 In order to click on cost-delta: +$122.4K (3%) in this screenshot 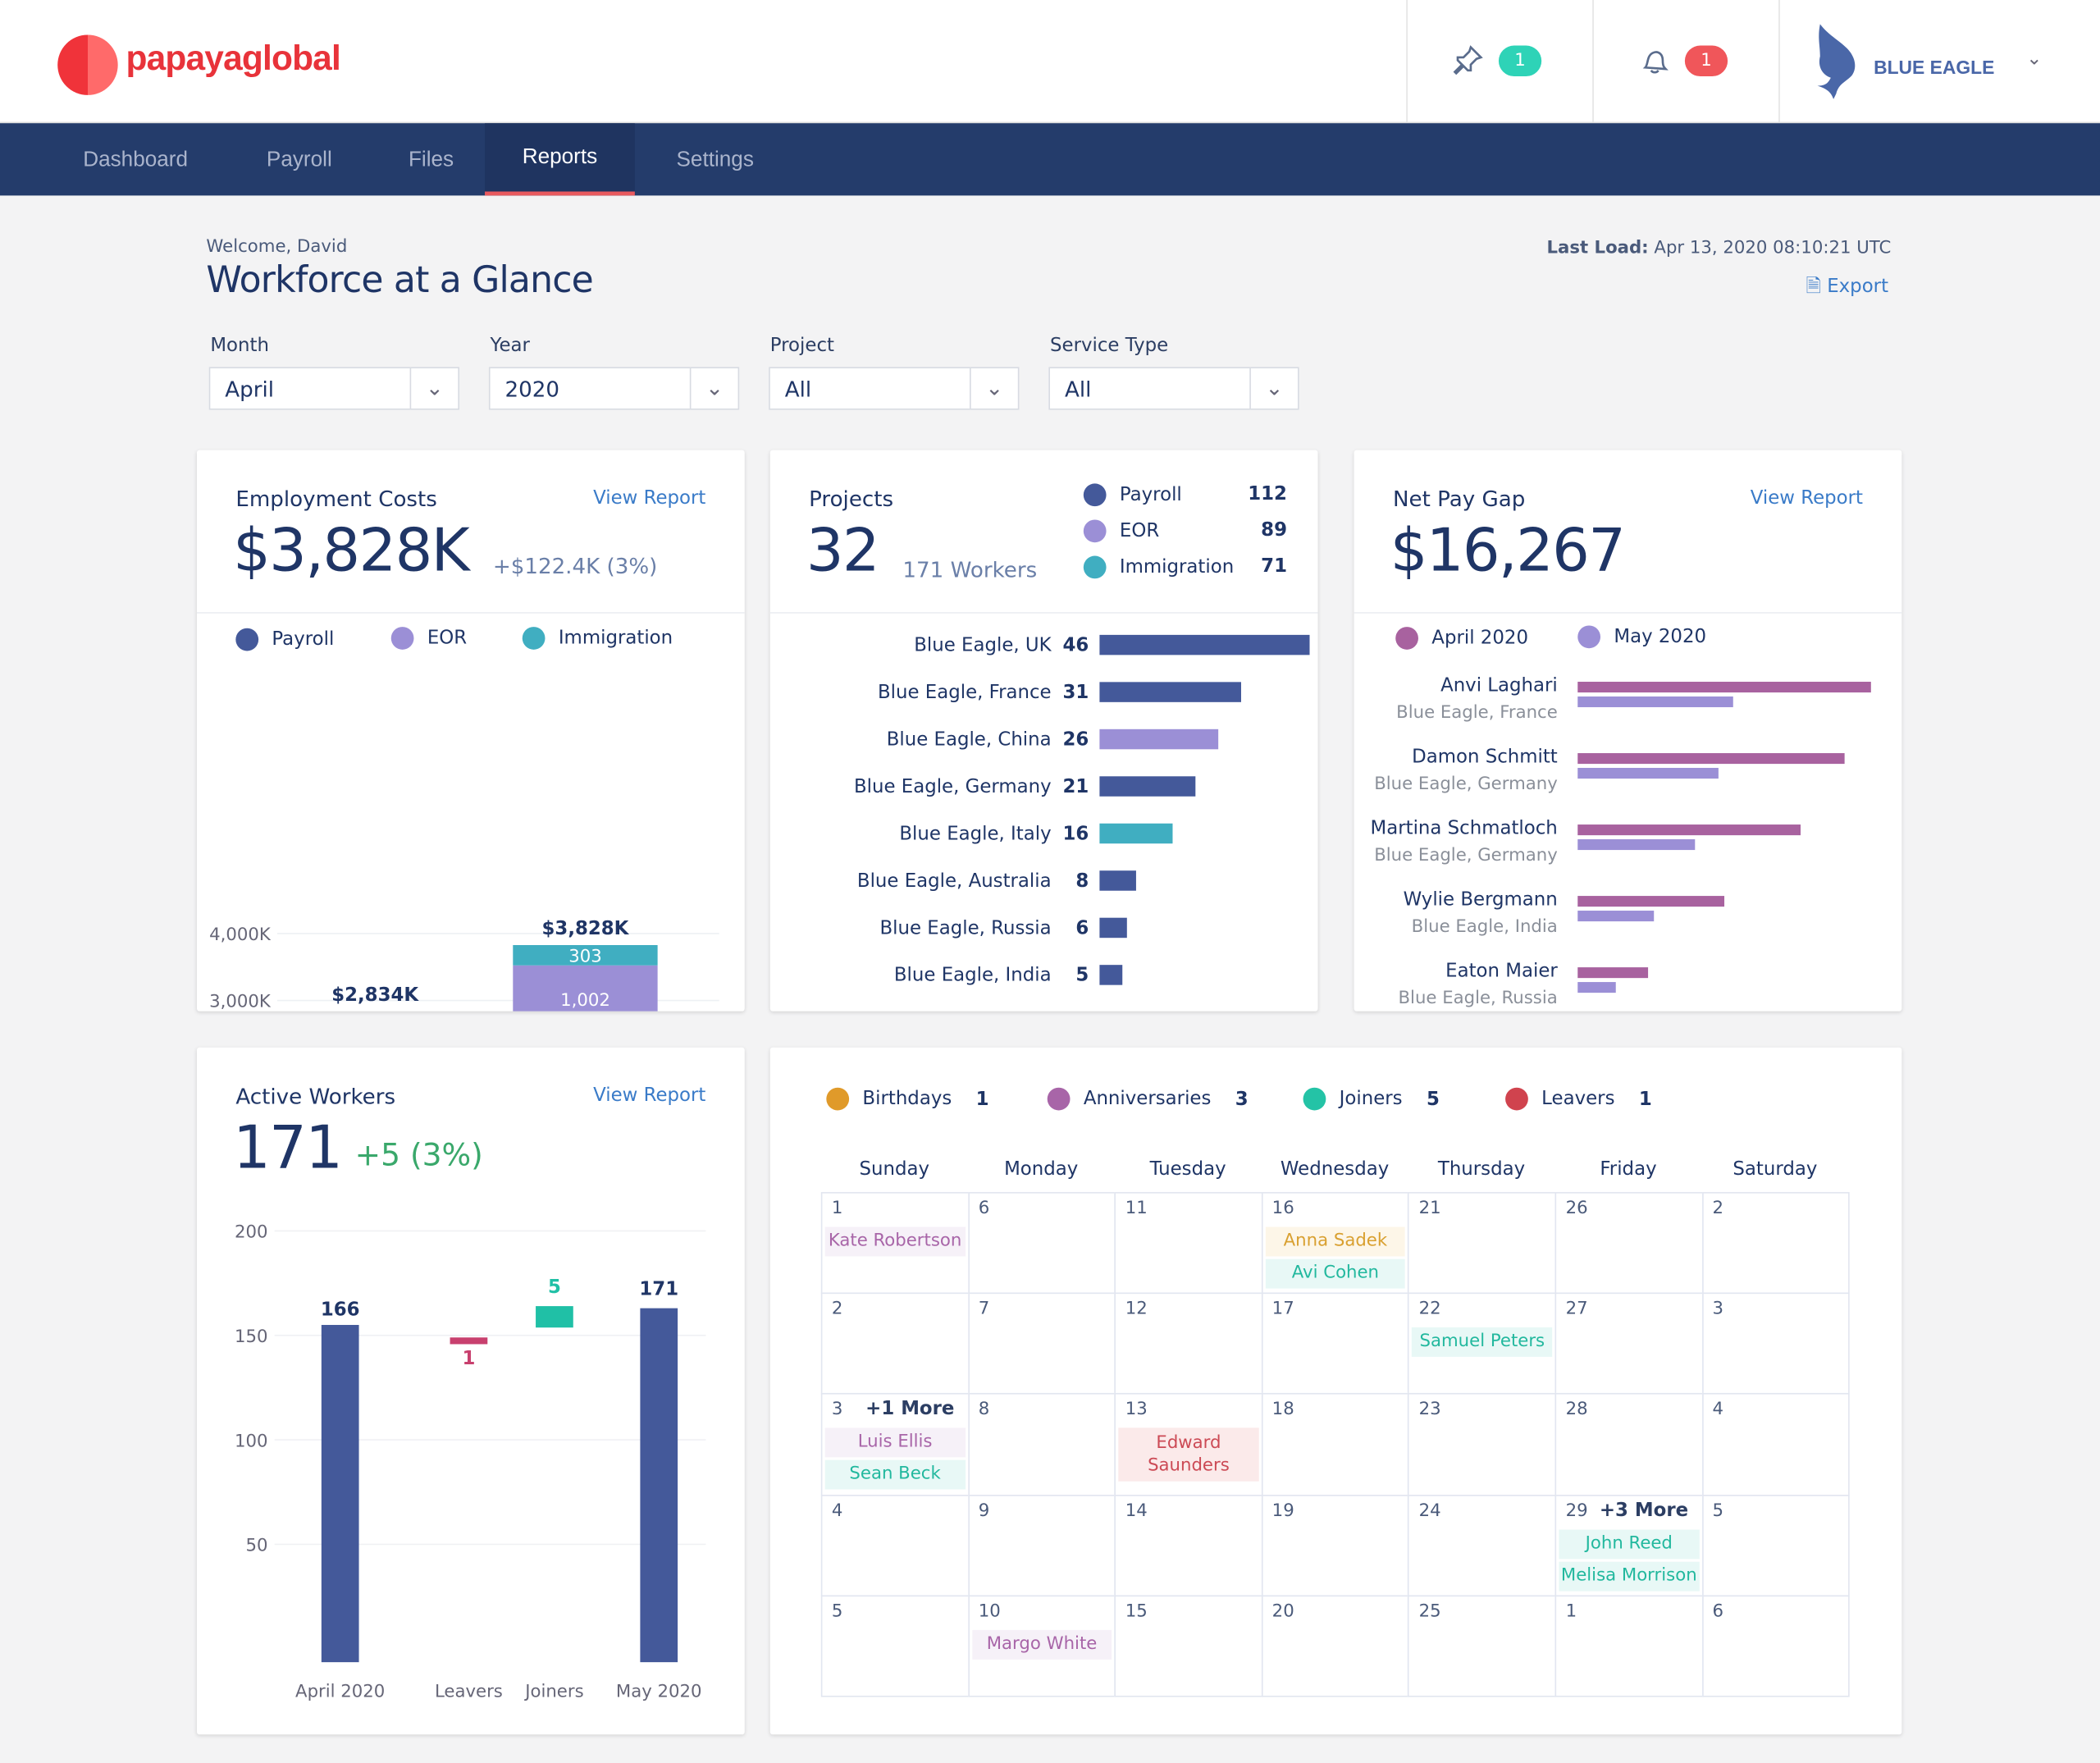, I will do `click(575, 566)`.